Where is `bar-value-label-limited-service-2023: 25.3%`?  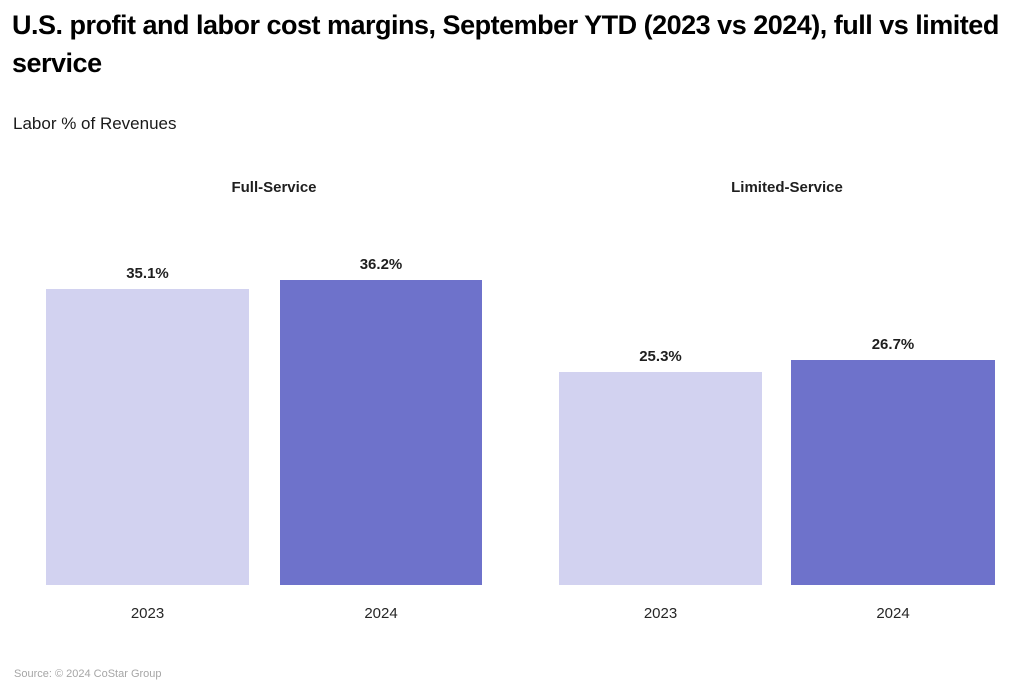 bar-value-label-limited-service-2023: 25.3% is located at coordinates (660, 356).